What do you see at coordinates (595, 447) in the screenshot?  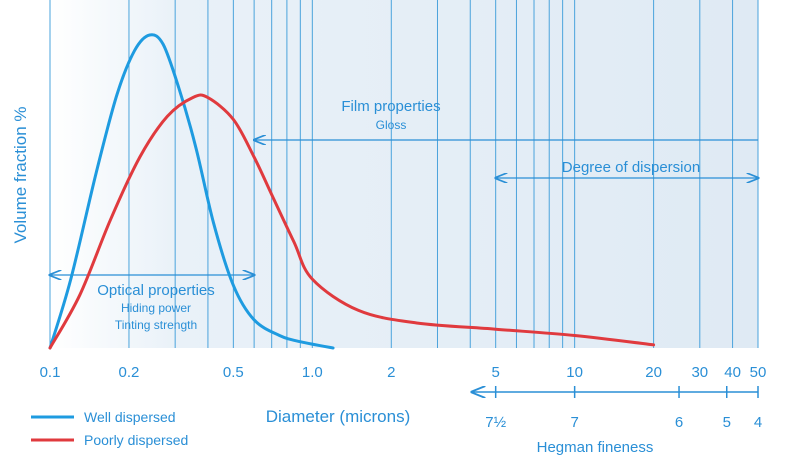 I see `hegman-axis-label: Hegman fineness` at bounding box center [595, 447].